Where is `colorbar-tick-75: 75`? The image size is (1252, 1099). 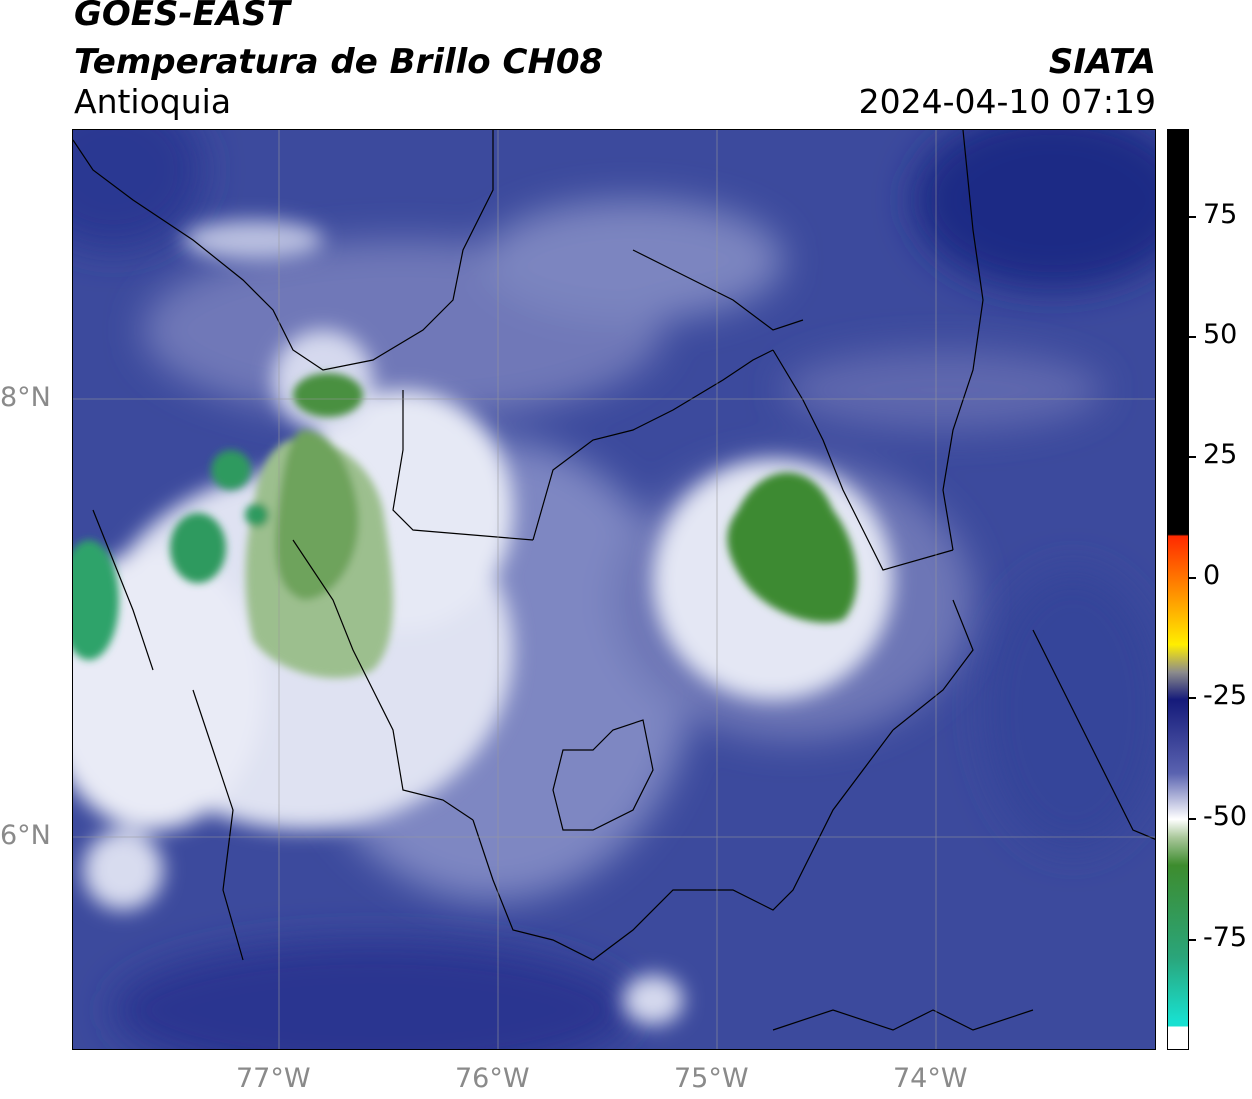
colorbar-tick-75: 75 is located at coordinates (1220, 214).